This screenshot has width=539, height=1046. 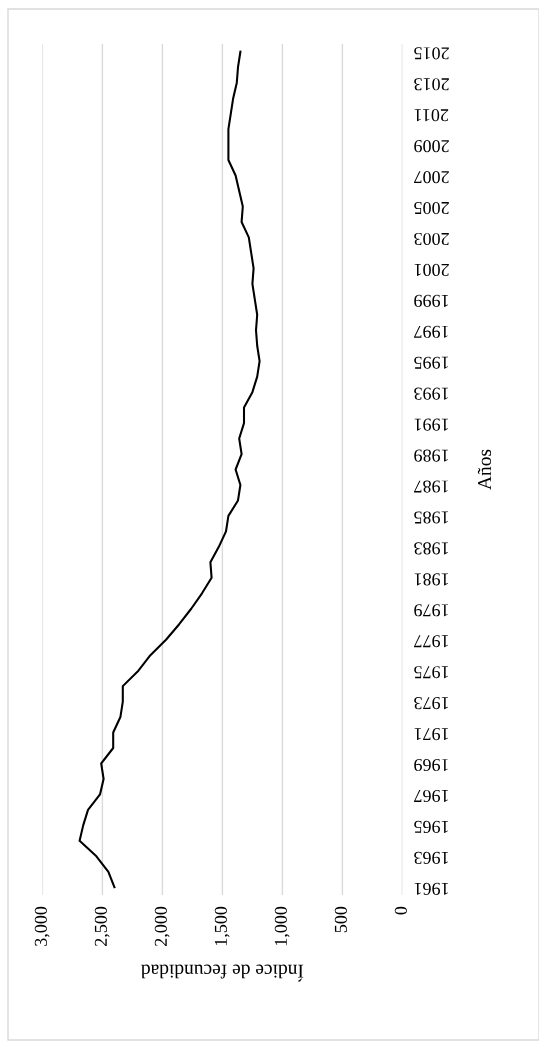 What do you see at coordinates (431, 455) in the screenshot?
I see `y-tick-label: 1989` at bounding box center [431, 455].